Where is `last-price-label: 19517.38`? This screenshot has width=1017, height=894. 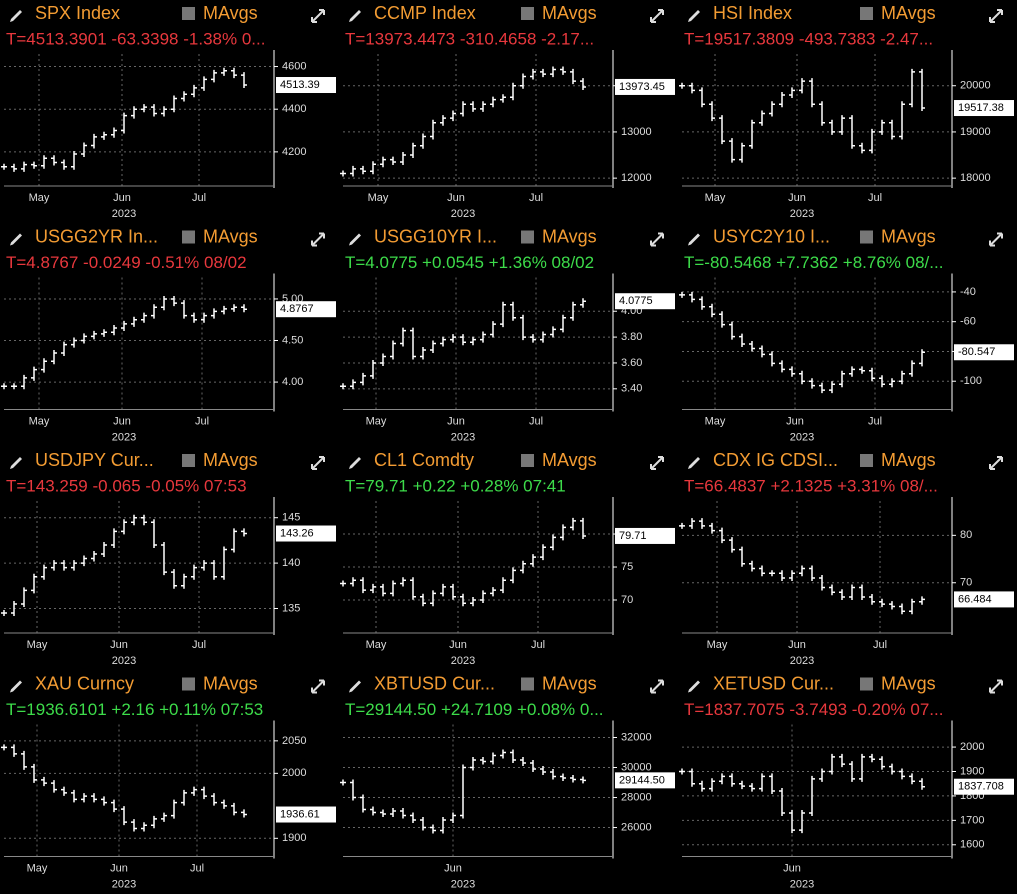
last-price-label: 19517.38 is located at coordinates (981, 108).